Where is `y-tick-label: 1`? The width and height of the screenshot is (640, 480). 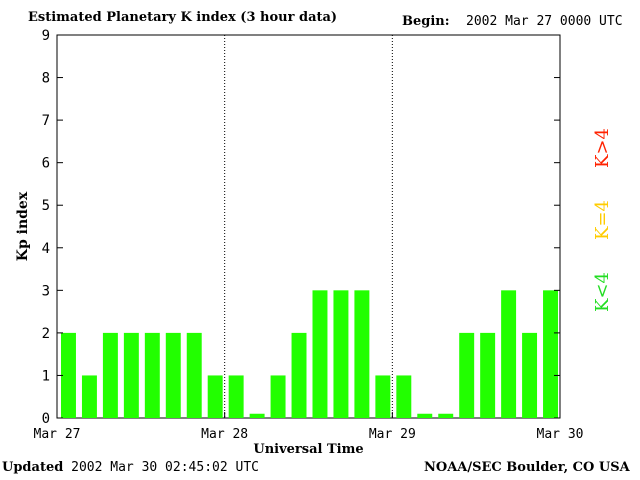
y-tick-label: 1 is located at coordinates (46, 376).